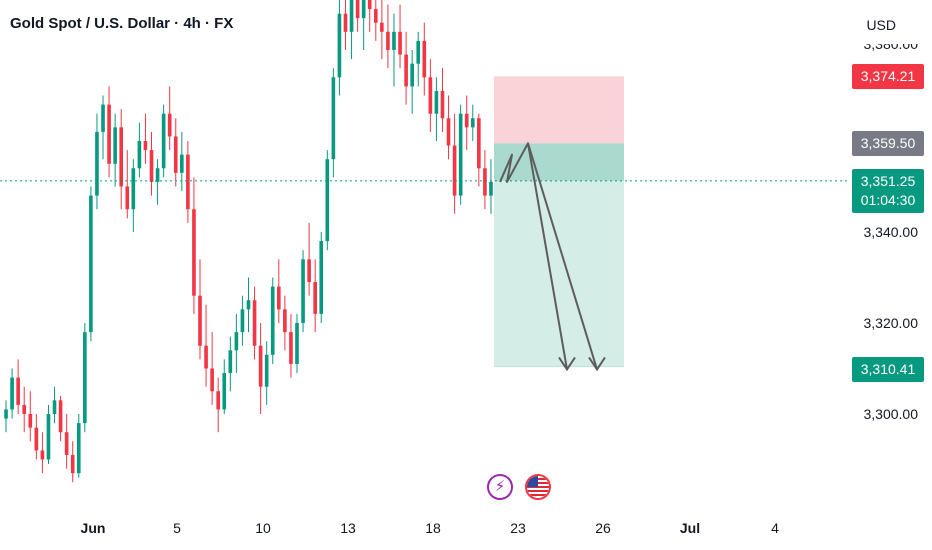 The image size is (932, 550). Describe the element at coordinates (888, 143) in the screenshot. I see `entry-price-tag: 3,359.50` at that location.